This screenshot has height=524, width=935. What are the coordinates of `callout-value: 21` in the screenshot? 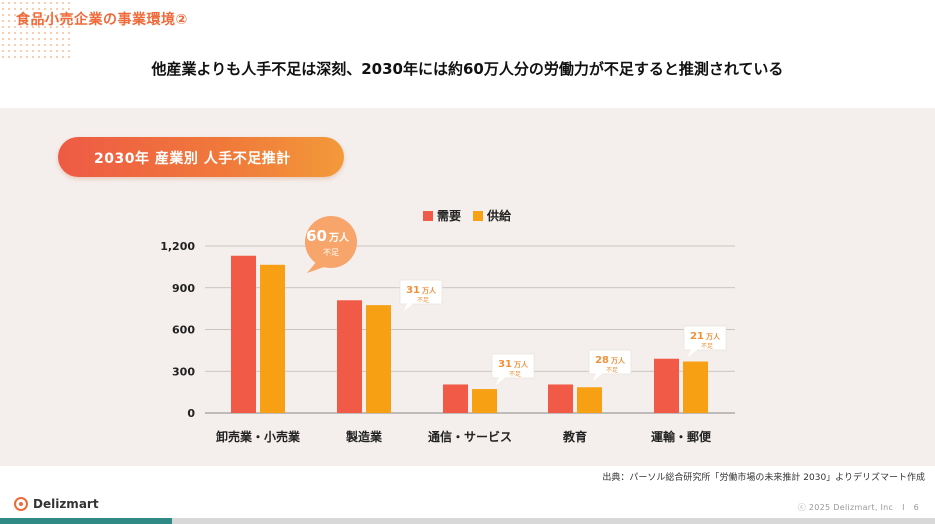 It's located at (697, 336).